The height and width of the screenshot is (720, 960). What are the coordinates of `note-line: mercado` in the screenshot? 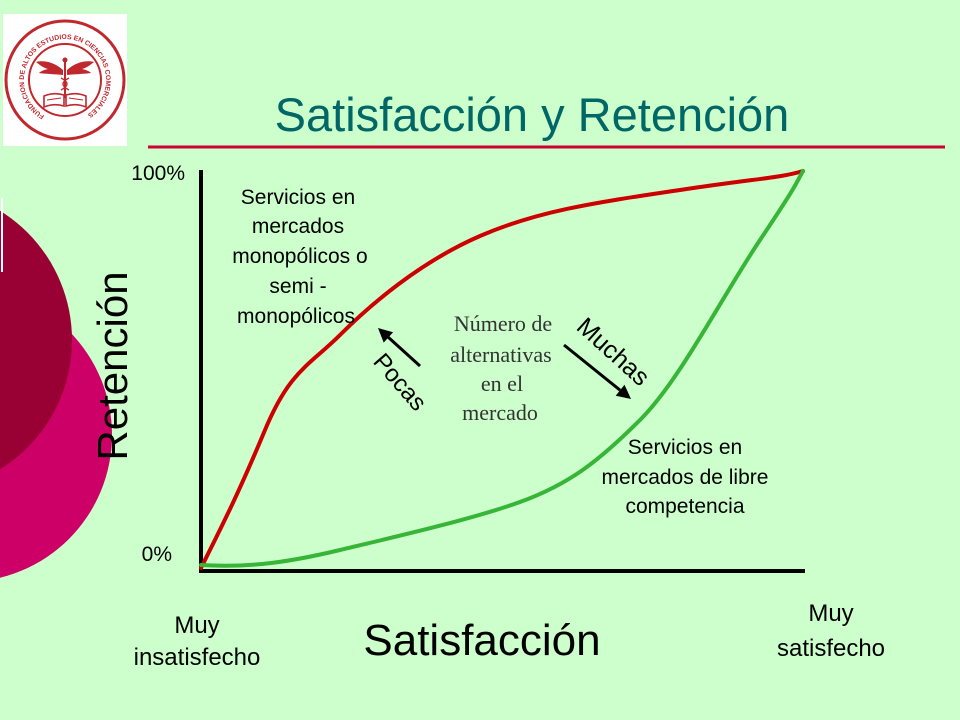 It's located at (500, 412).